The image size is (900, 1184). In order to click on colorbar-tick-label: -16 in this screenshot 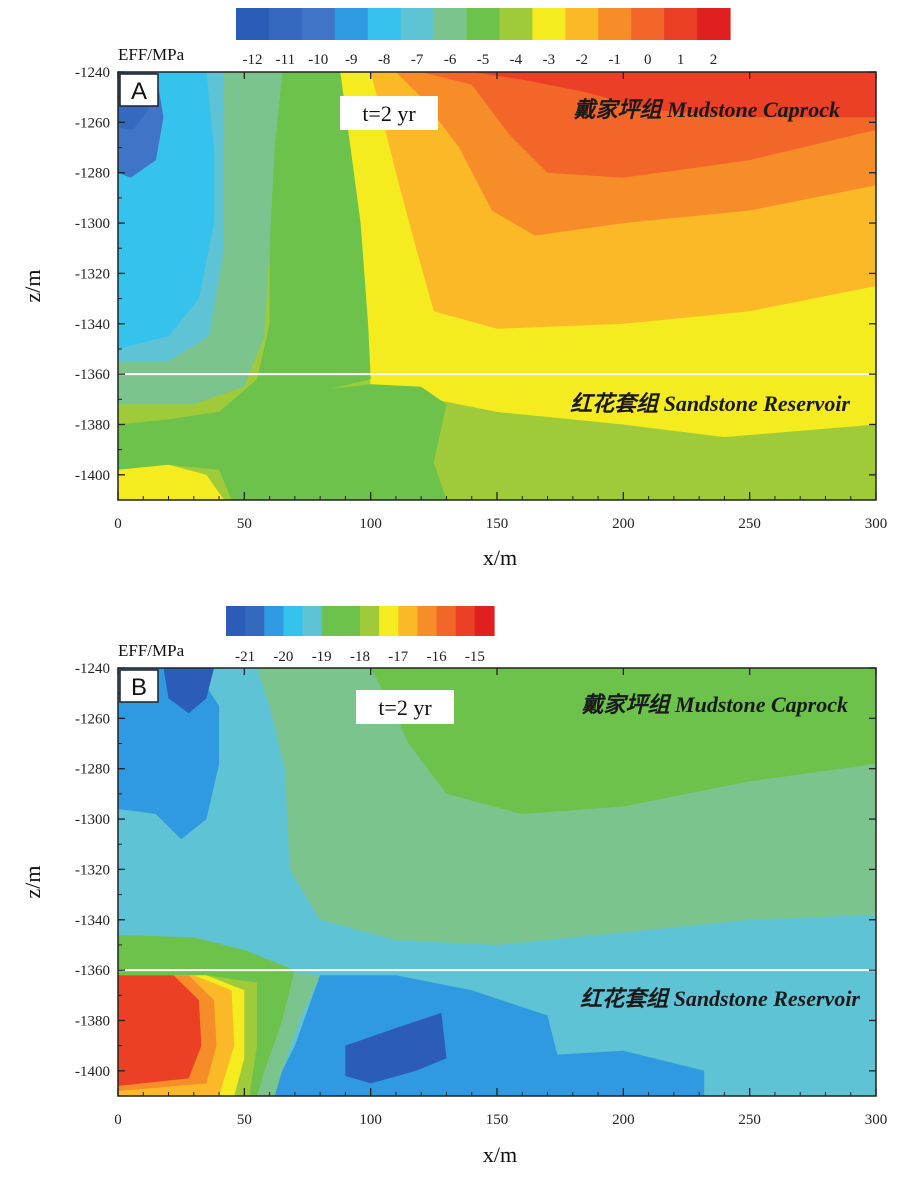, I will do `click(437, 657)`.